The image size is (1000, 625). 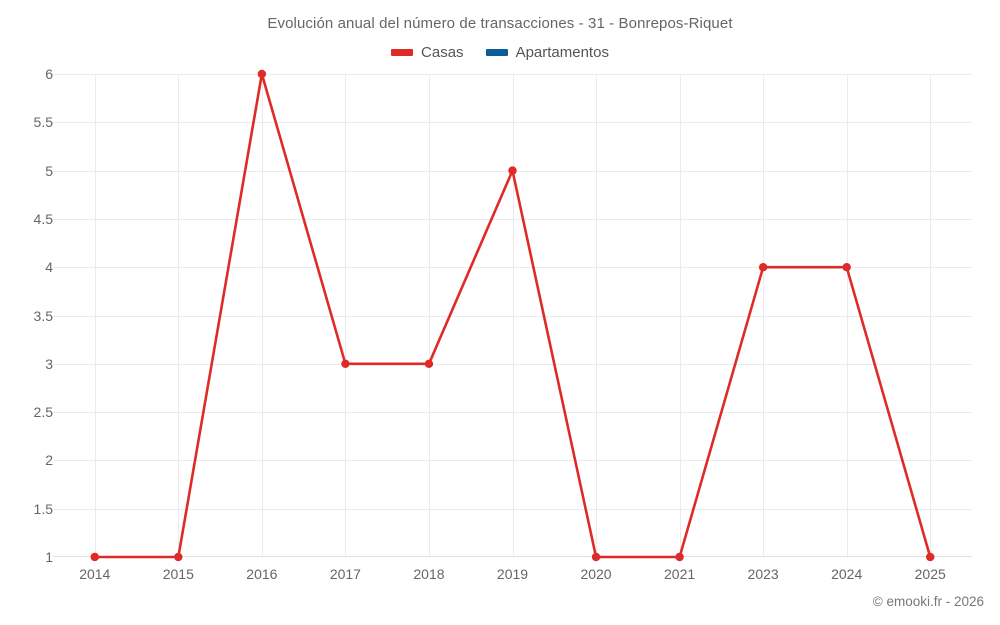 What do you see at coordinates (930, 574) in the screenshot?
I see `x-axis-tick-label: 2025` at bounding box center [930, 574].